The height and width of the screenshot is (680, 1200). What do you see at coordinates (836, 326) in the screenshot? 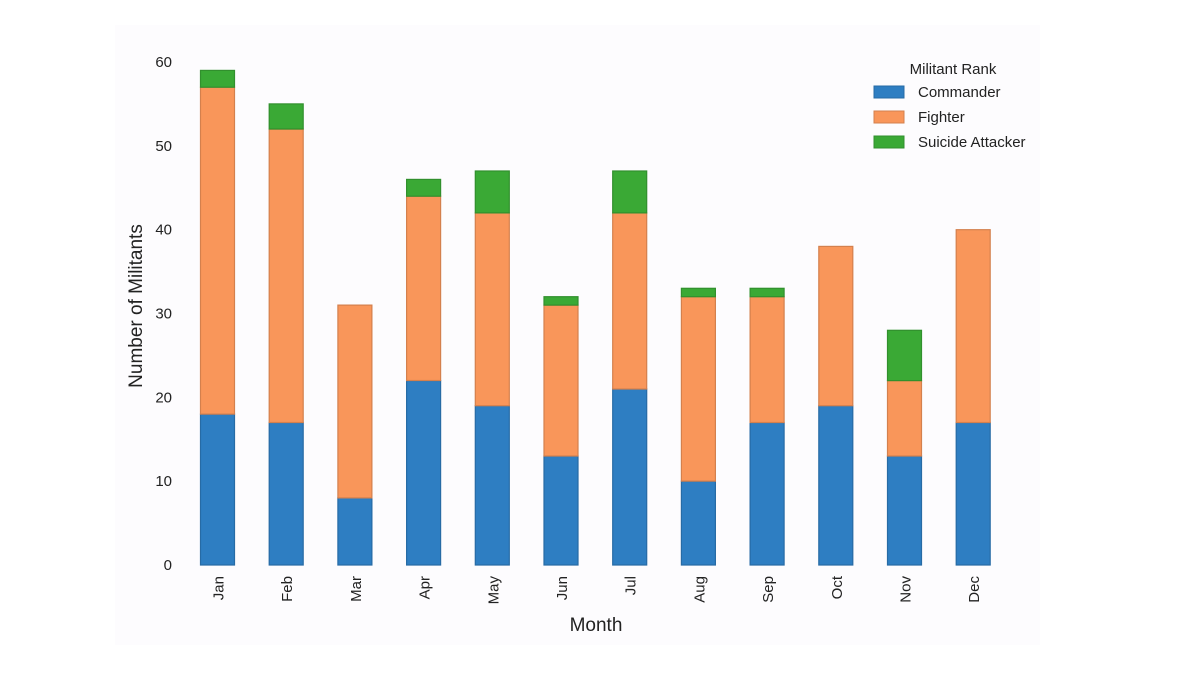
I see `bar-fighter-oct` at bounding box center [836, 326].